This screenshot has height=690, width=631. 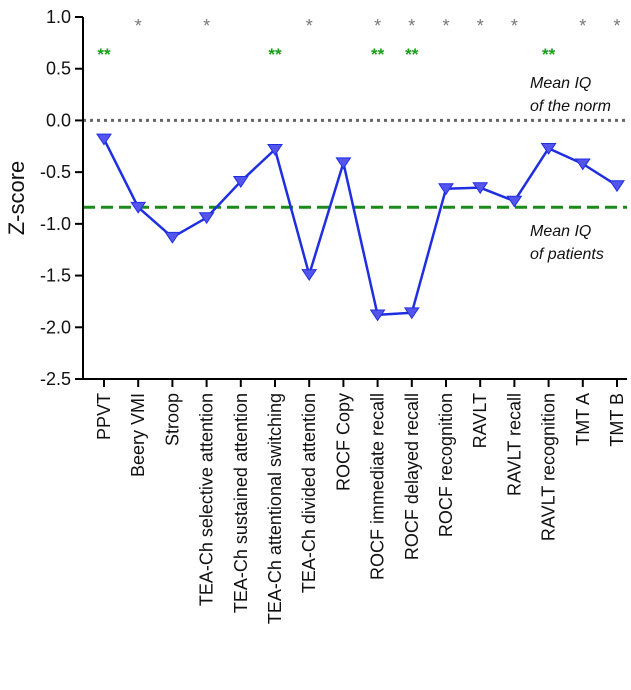 What do you see at coordinates (480, 420) in the screenshot?
I see `category-label: RAVLT` at bounding box center [480, 420].